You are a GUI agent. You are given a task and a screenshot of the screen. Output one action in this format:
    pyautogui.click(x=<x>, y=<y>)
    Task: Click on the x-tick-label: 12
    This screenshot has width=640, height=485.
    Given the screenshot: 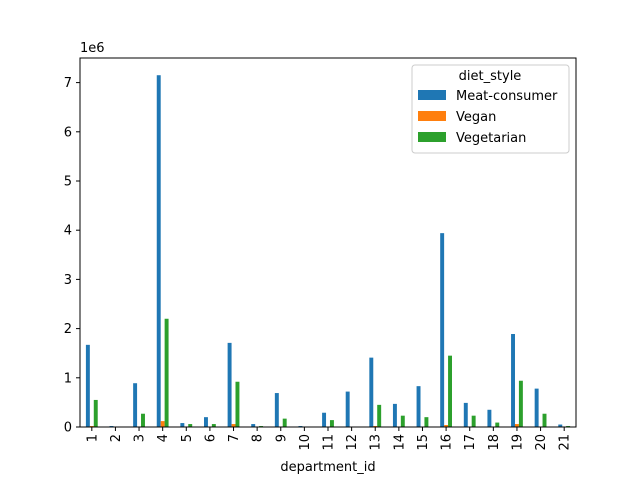 What is the action you would take?
    pyautogui.click(x=352, y=442)
    